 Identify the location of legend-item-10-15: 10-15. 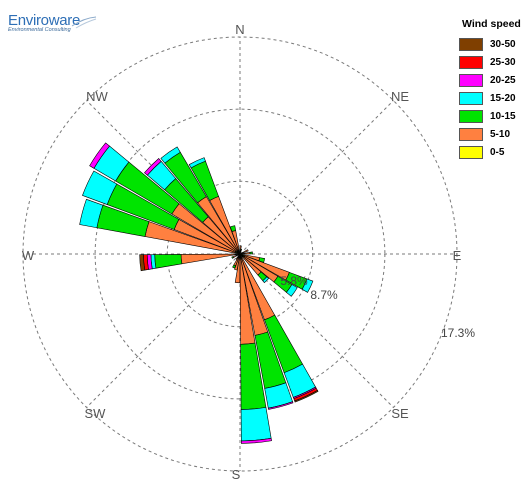
(490, 116).